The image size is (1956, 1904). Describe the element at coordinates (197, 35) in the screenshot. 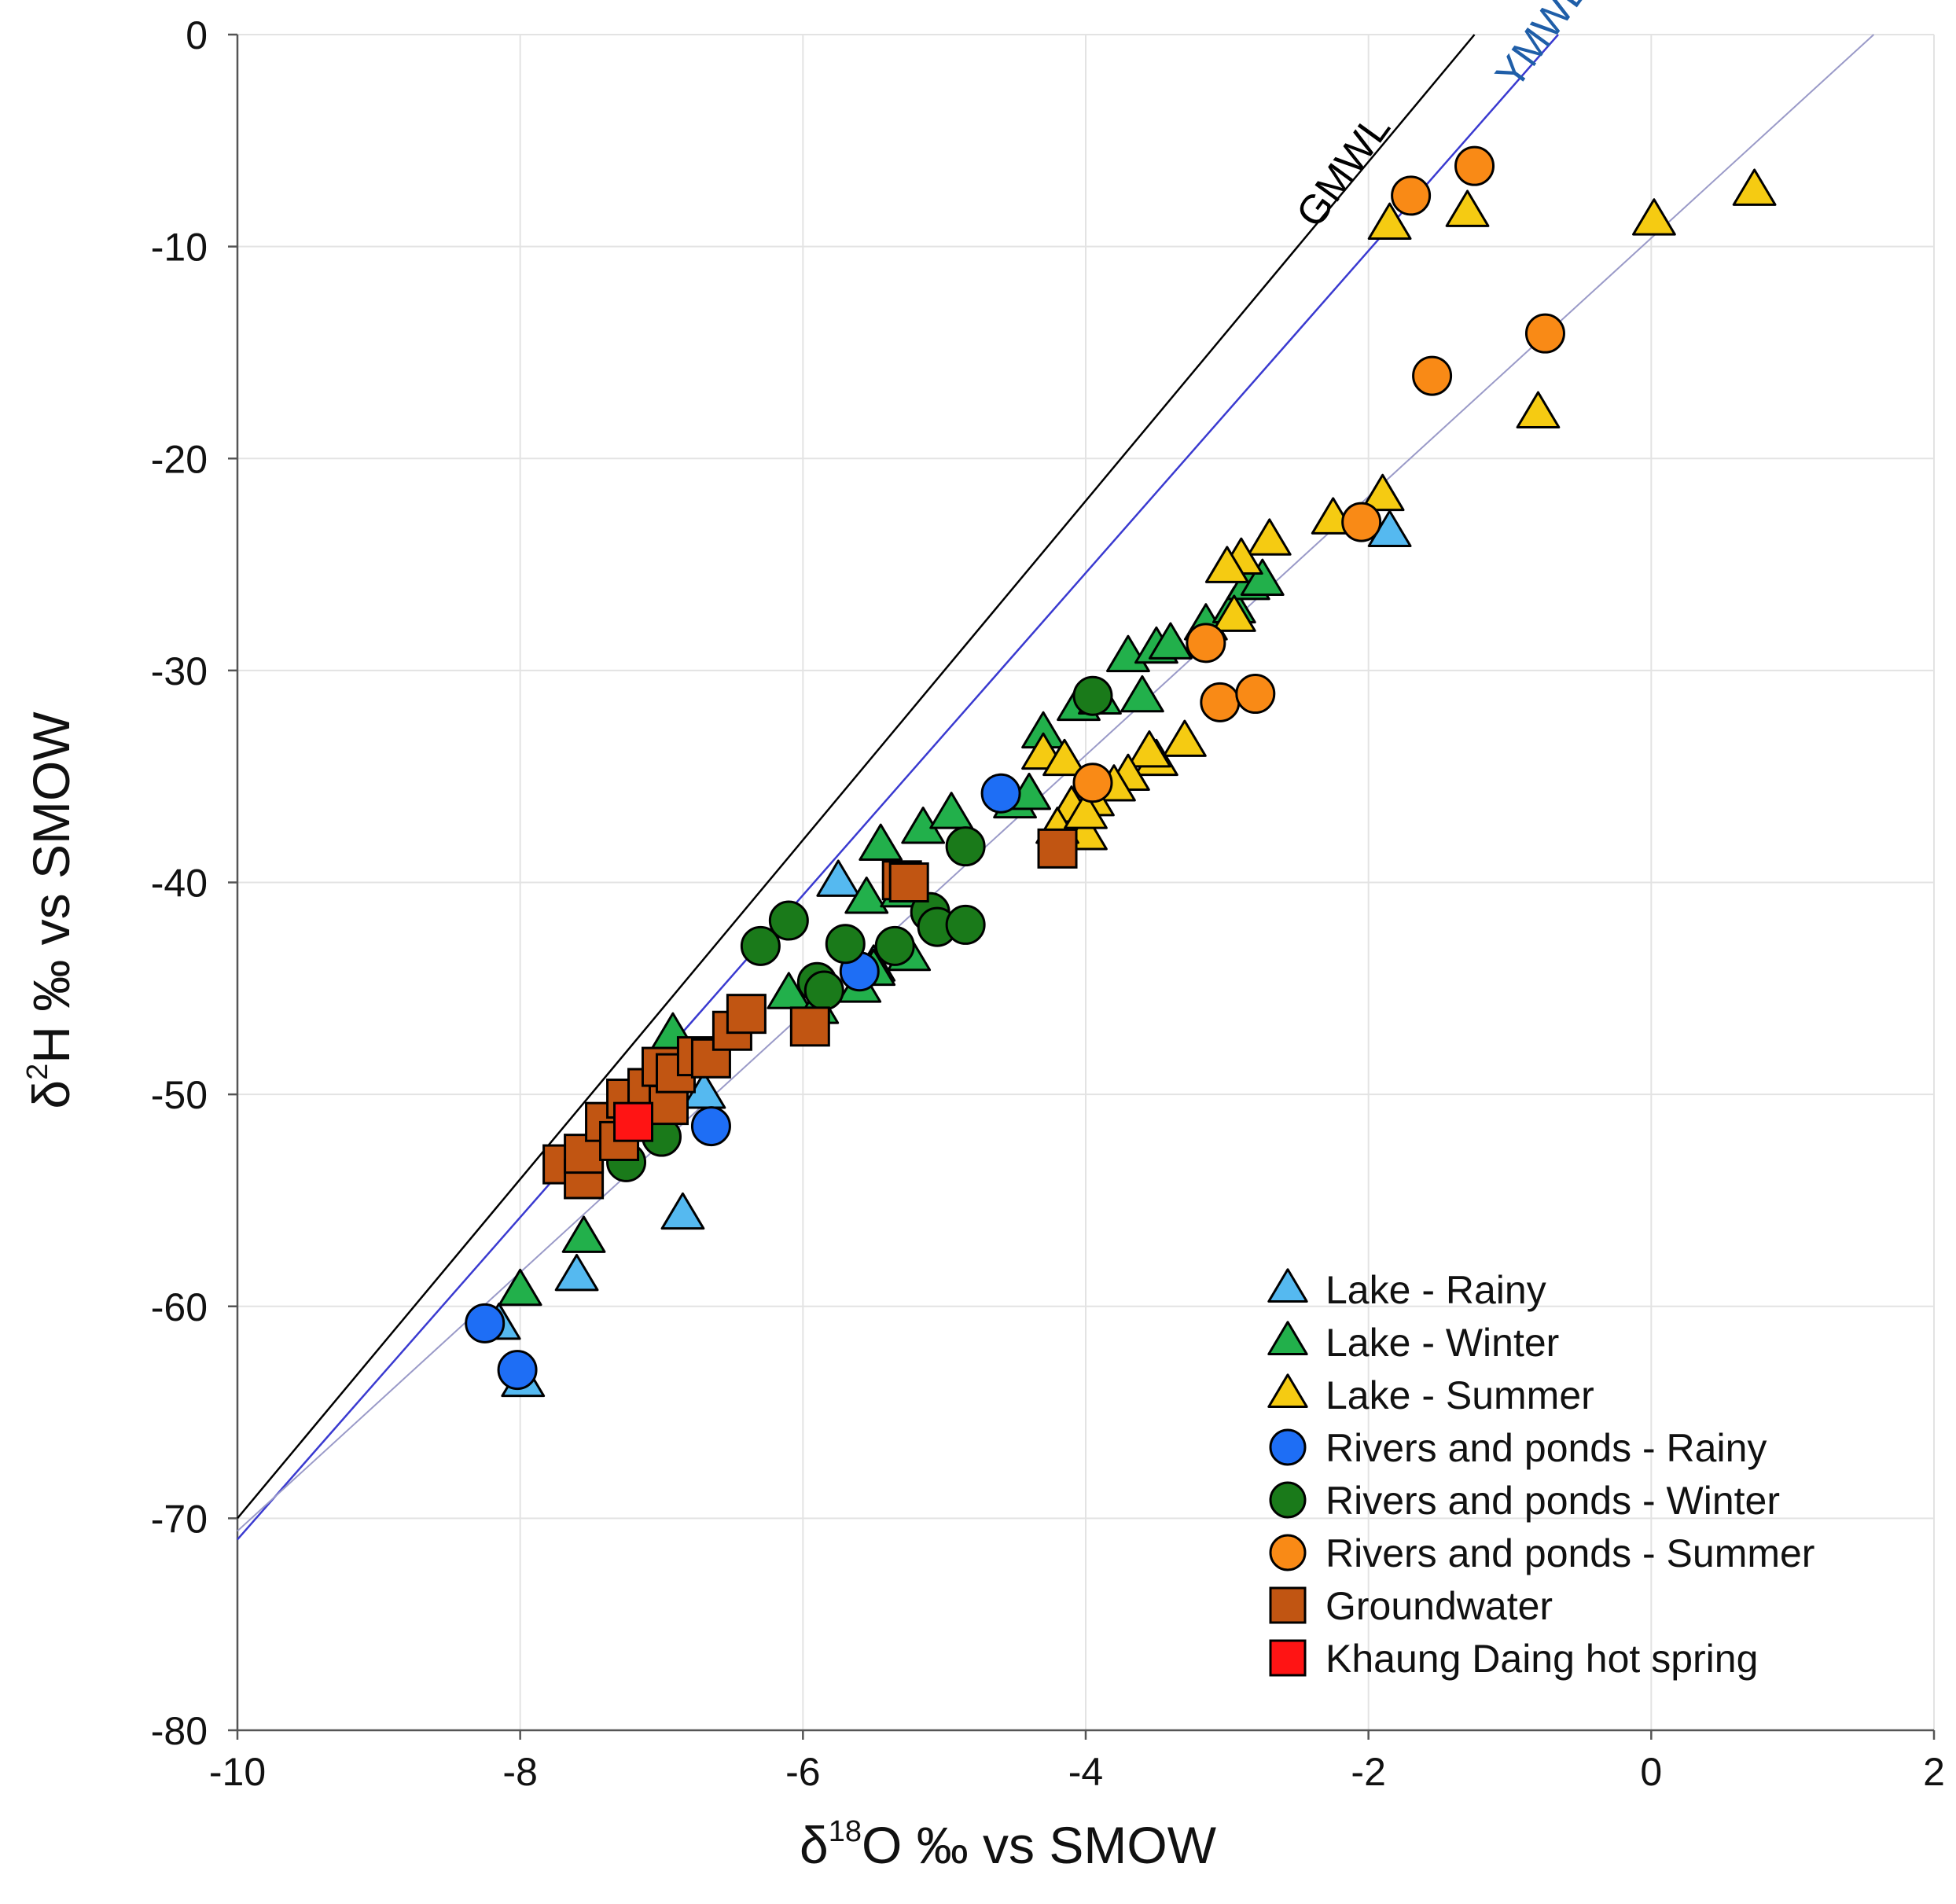

I see `y-tick-label: 0` at that location.